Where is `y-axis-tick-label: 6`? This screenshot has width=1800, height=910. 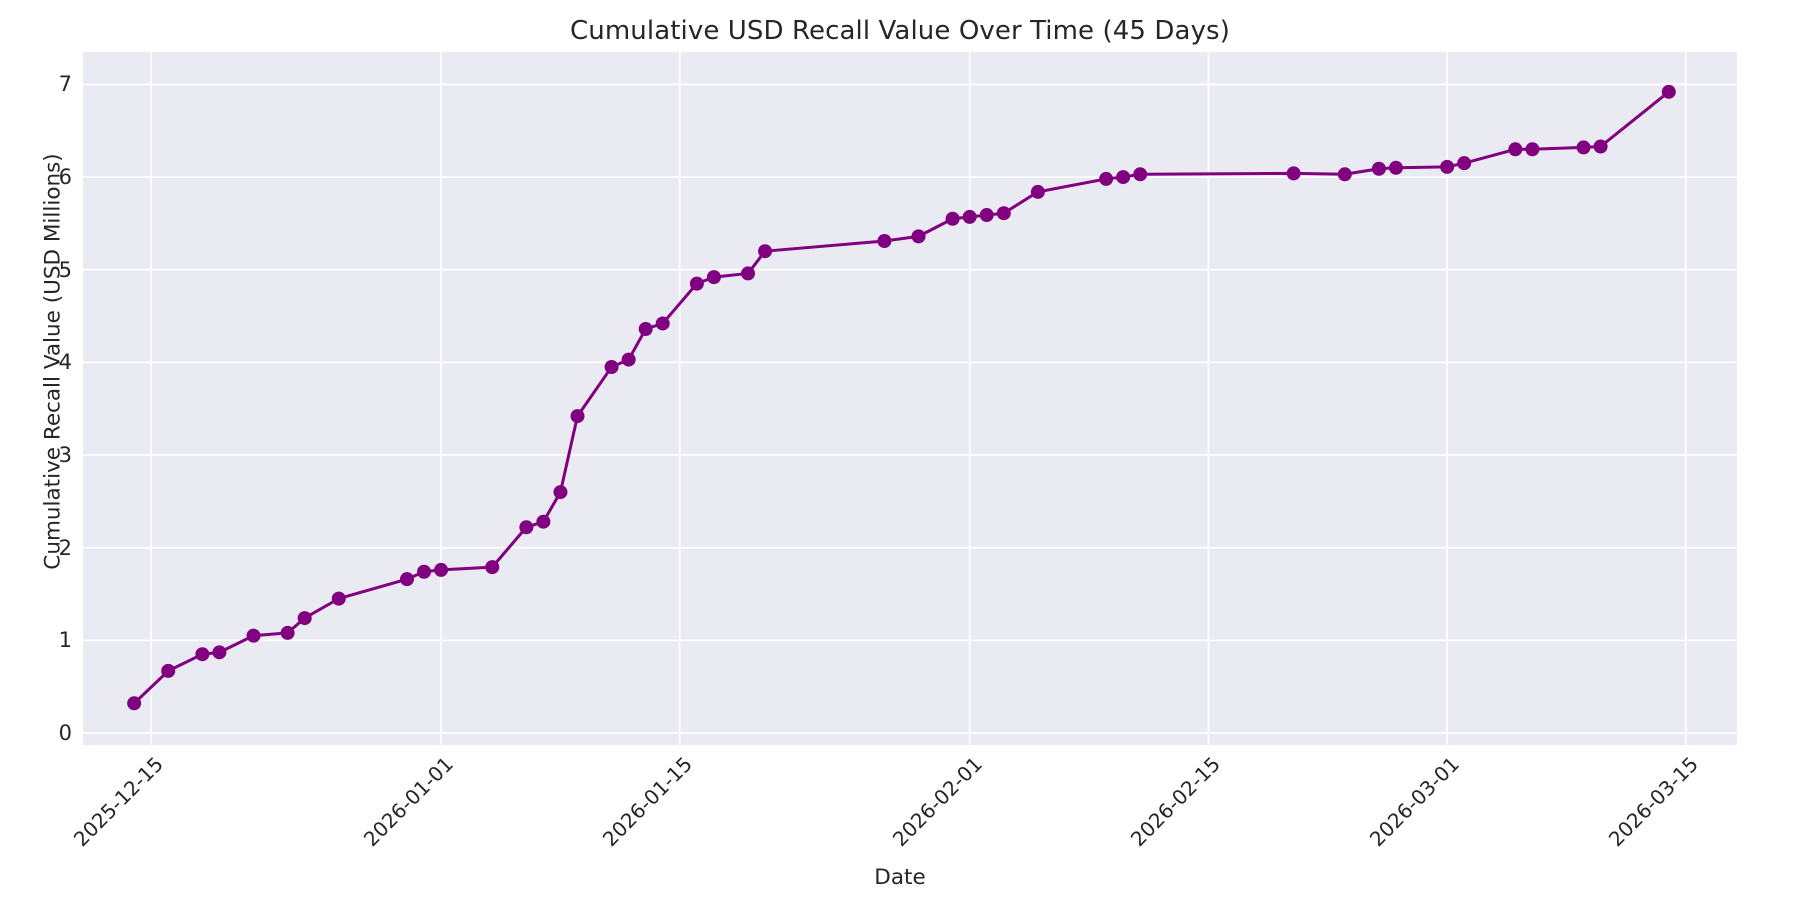 y-axis-tick-label: 6 is located at coordinates (65, 177).